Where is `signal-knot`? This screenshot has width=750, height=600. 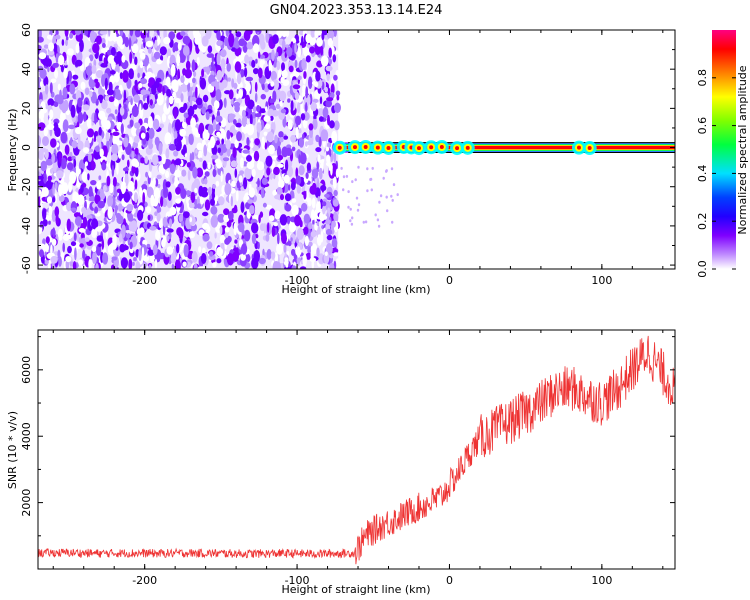 signal-knot is located at coordinates (339, 147).